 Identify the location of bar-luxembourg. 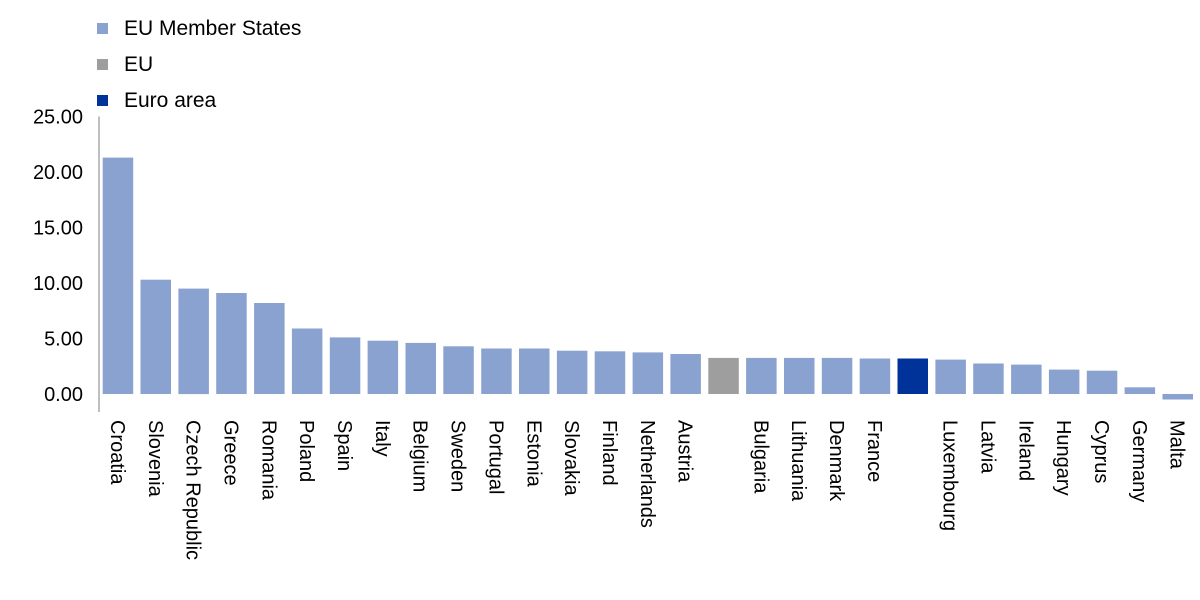
(950, 376).